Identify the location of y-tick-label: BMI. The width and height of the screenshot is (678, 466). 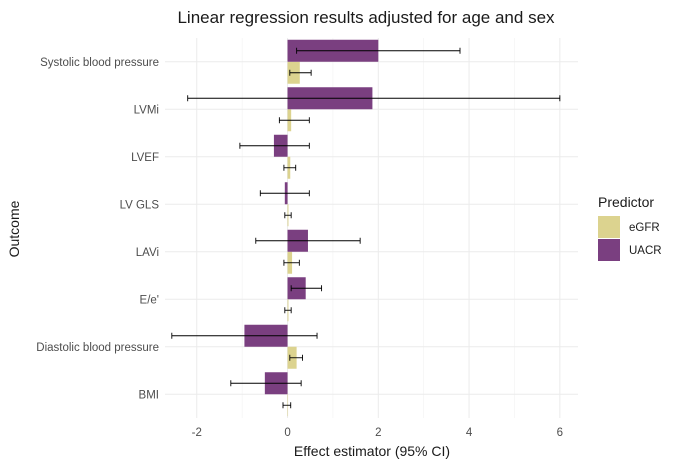
(149, 395).